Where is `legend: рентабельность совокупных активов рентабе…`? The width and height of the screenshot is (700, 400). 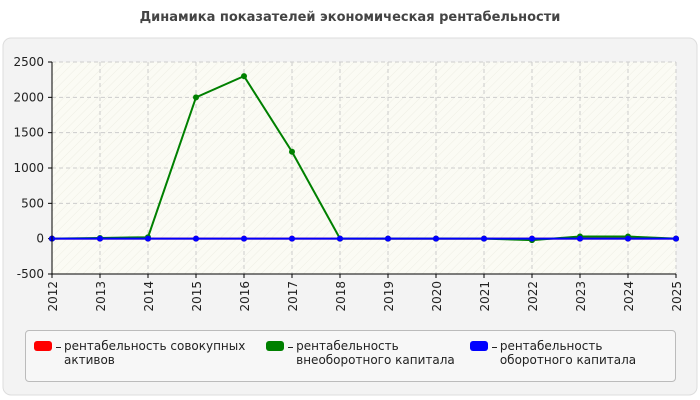
legend: рентабельность совокупных активов рентабе… is located at coordinates (350, 356).